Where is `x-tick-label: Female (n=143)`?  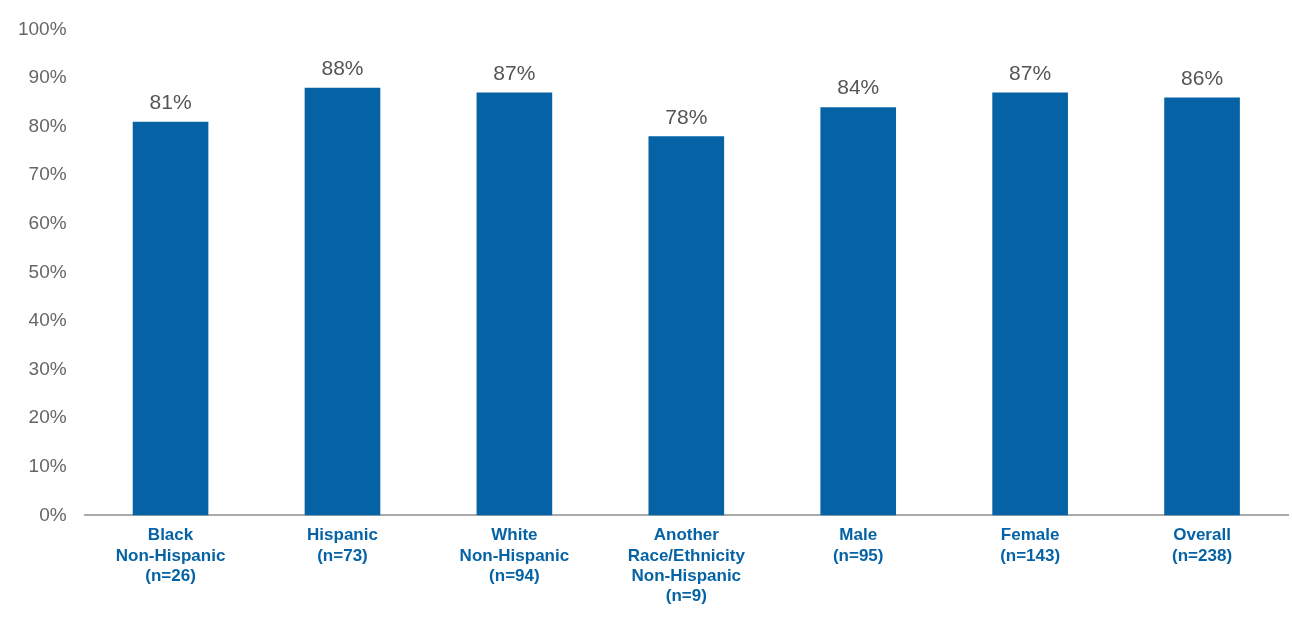 x-tick-label: Female (n=143) is located at coordinates (1030, 545).